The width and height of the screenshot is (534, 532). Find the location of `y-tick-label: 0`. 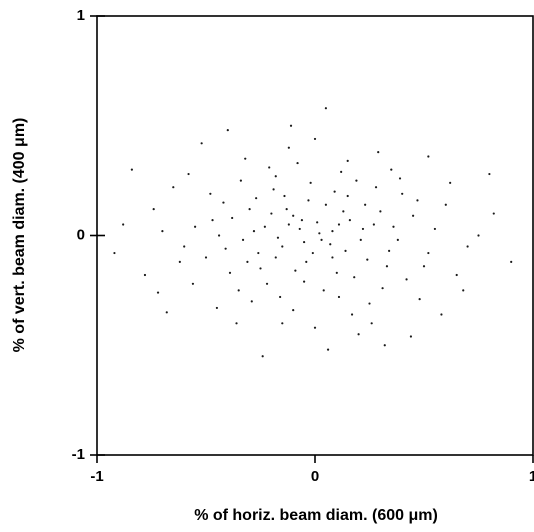

y-tick-label: 0 is located at coordinates (81, 234).